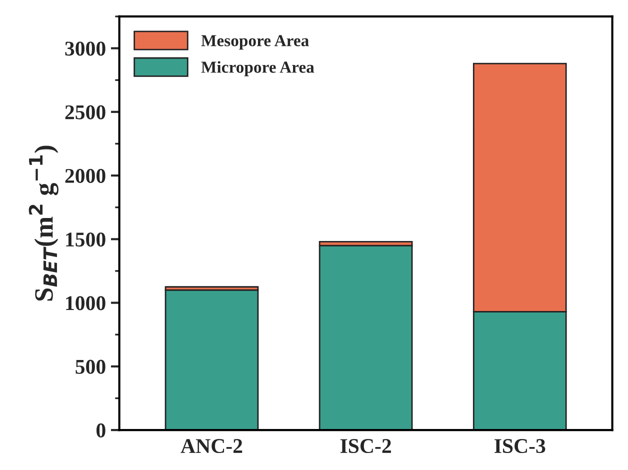 The height and width of the screenshot is (470, 628). What do you see at coordinates (85, 49) in the screenshot?
I see `y-tick-label: 3000` at bounding box center [85, 49].